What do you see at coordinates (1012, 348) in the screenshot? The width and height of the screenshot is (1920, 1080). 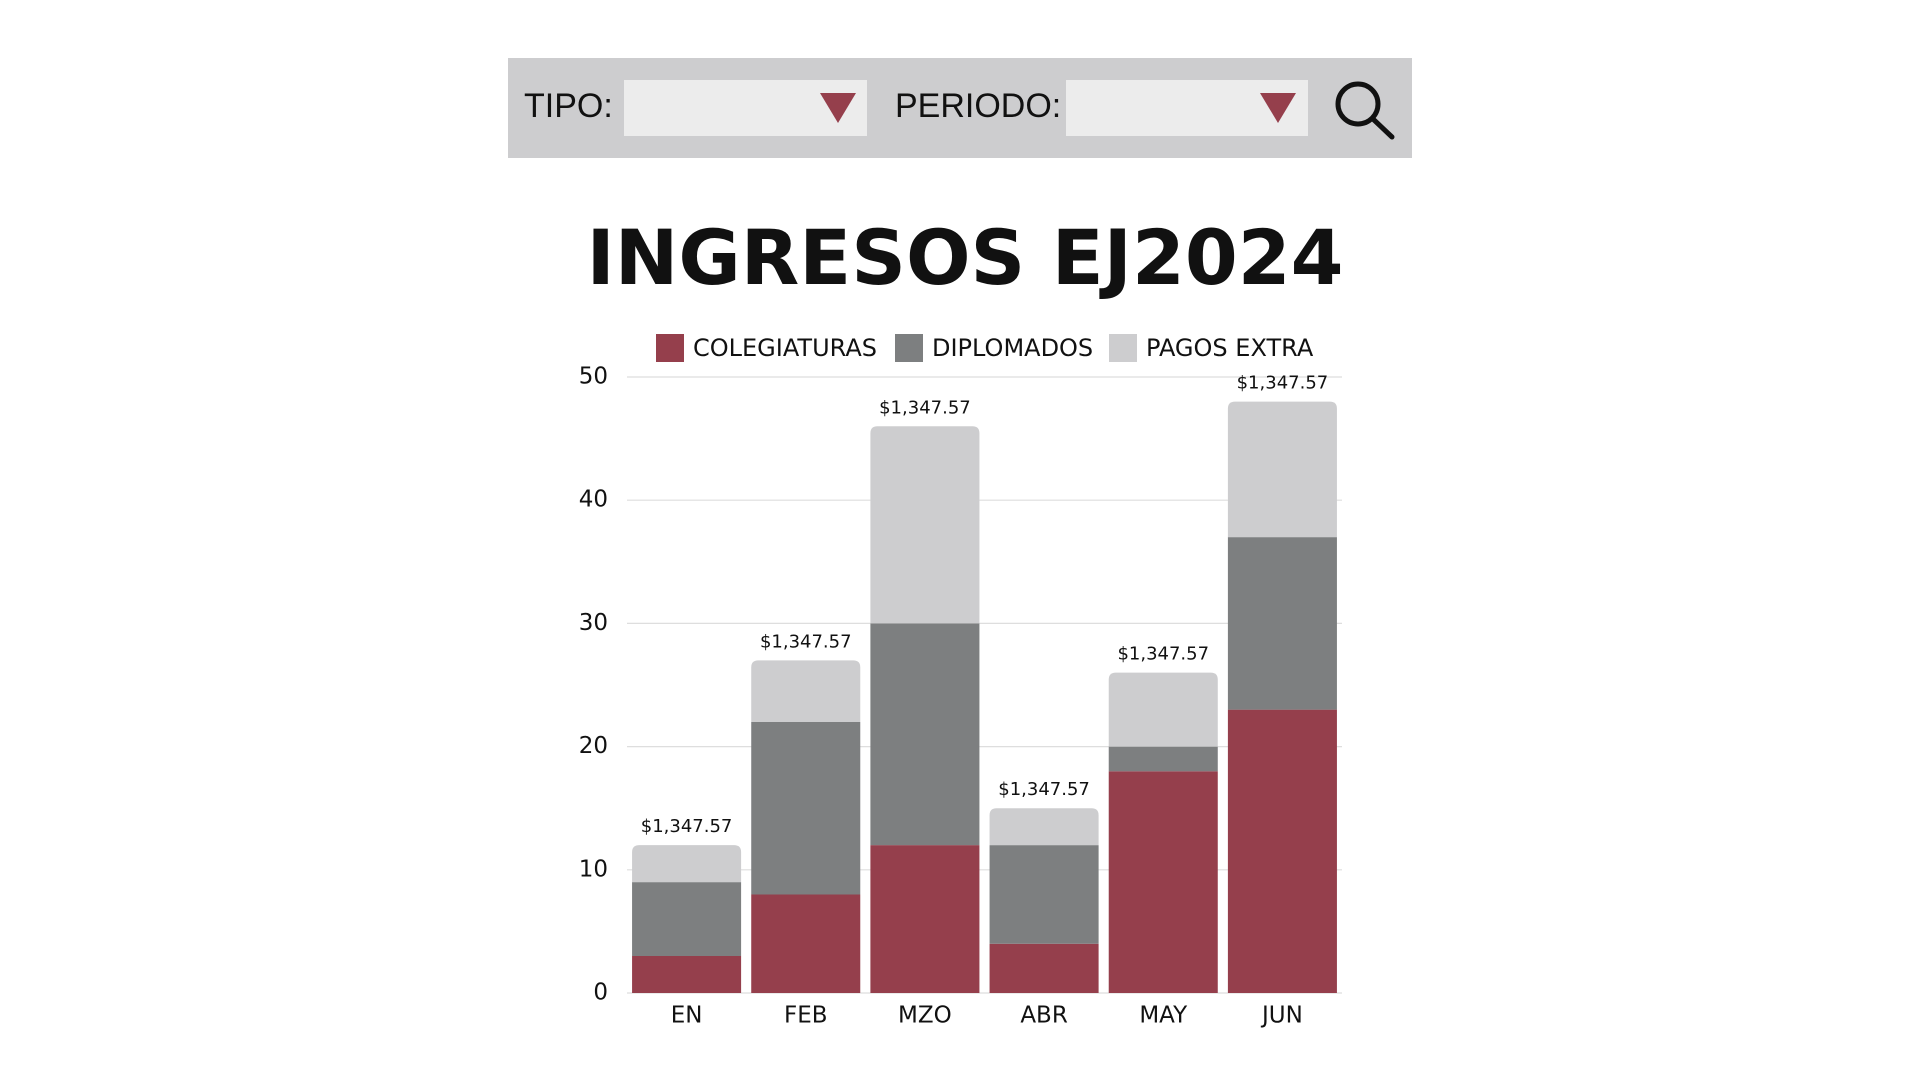 I see `legend-label: DIPLOMADOS` at bounding box center [1012, 348].